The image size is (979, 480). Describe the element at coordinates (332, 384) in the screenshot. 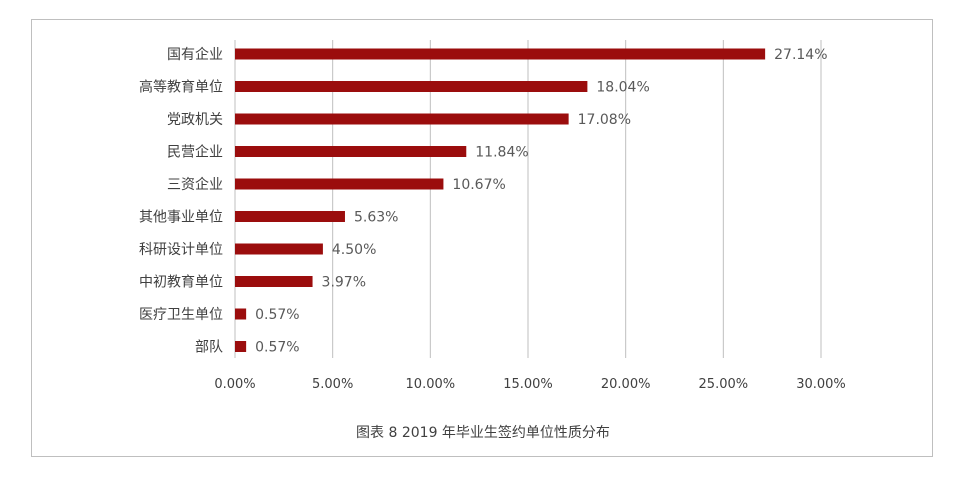

I see `x-tick-label: 5.00%` at that location.